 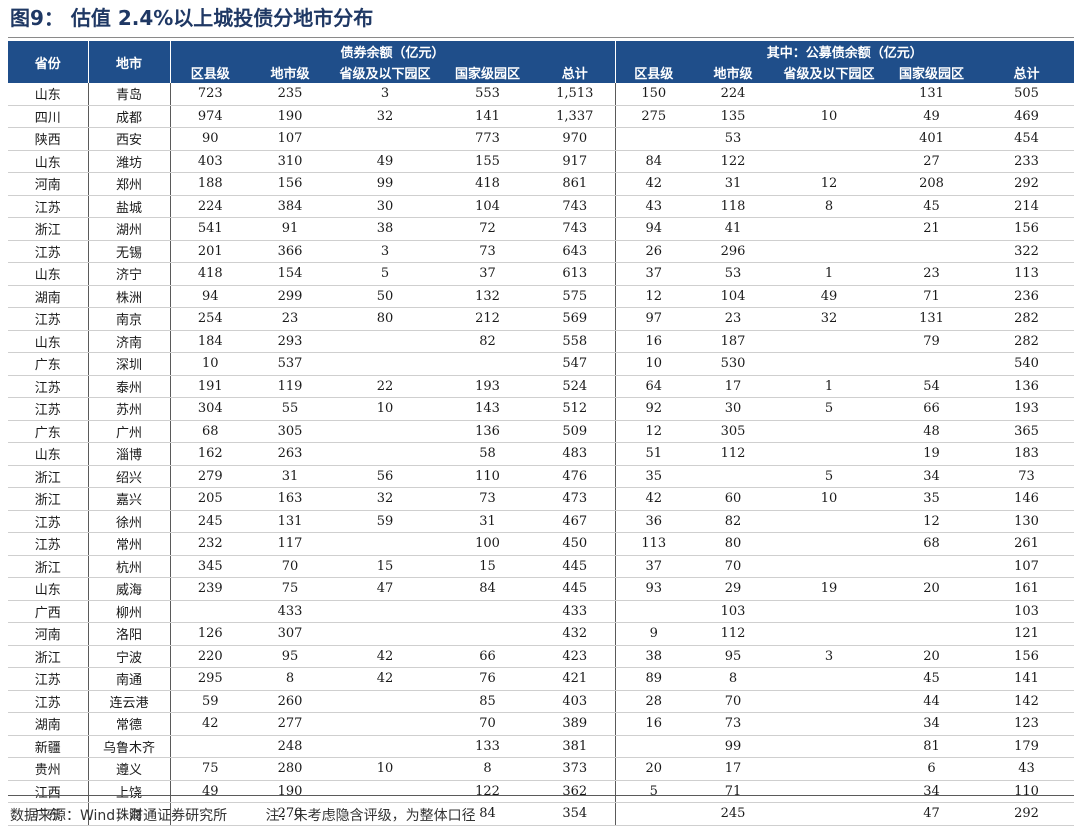 I want to click on cell-total: 861, so click(x=575, y=184).